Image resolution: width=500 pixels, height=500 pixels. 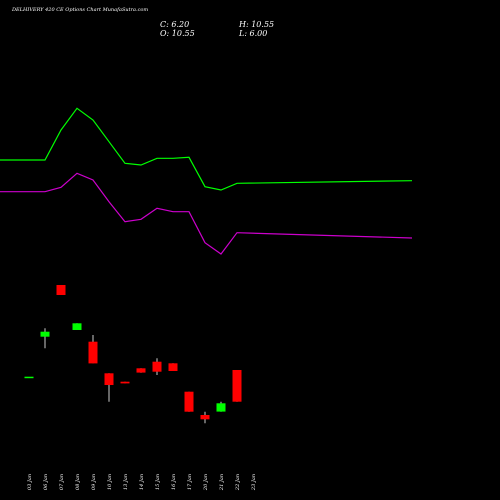 What do you see at coordinates (174, 482) in the screenshot?
I see `x-tick-label: 16 Jan` at bounding box center [174, 482].